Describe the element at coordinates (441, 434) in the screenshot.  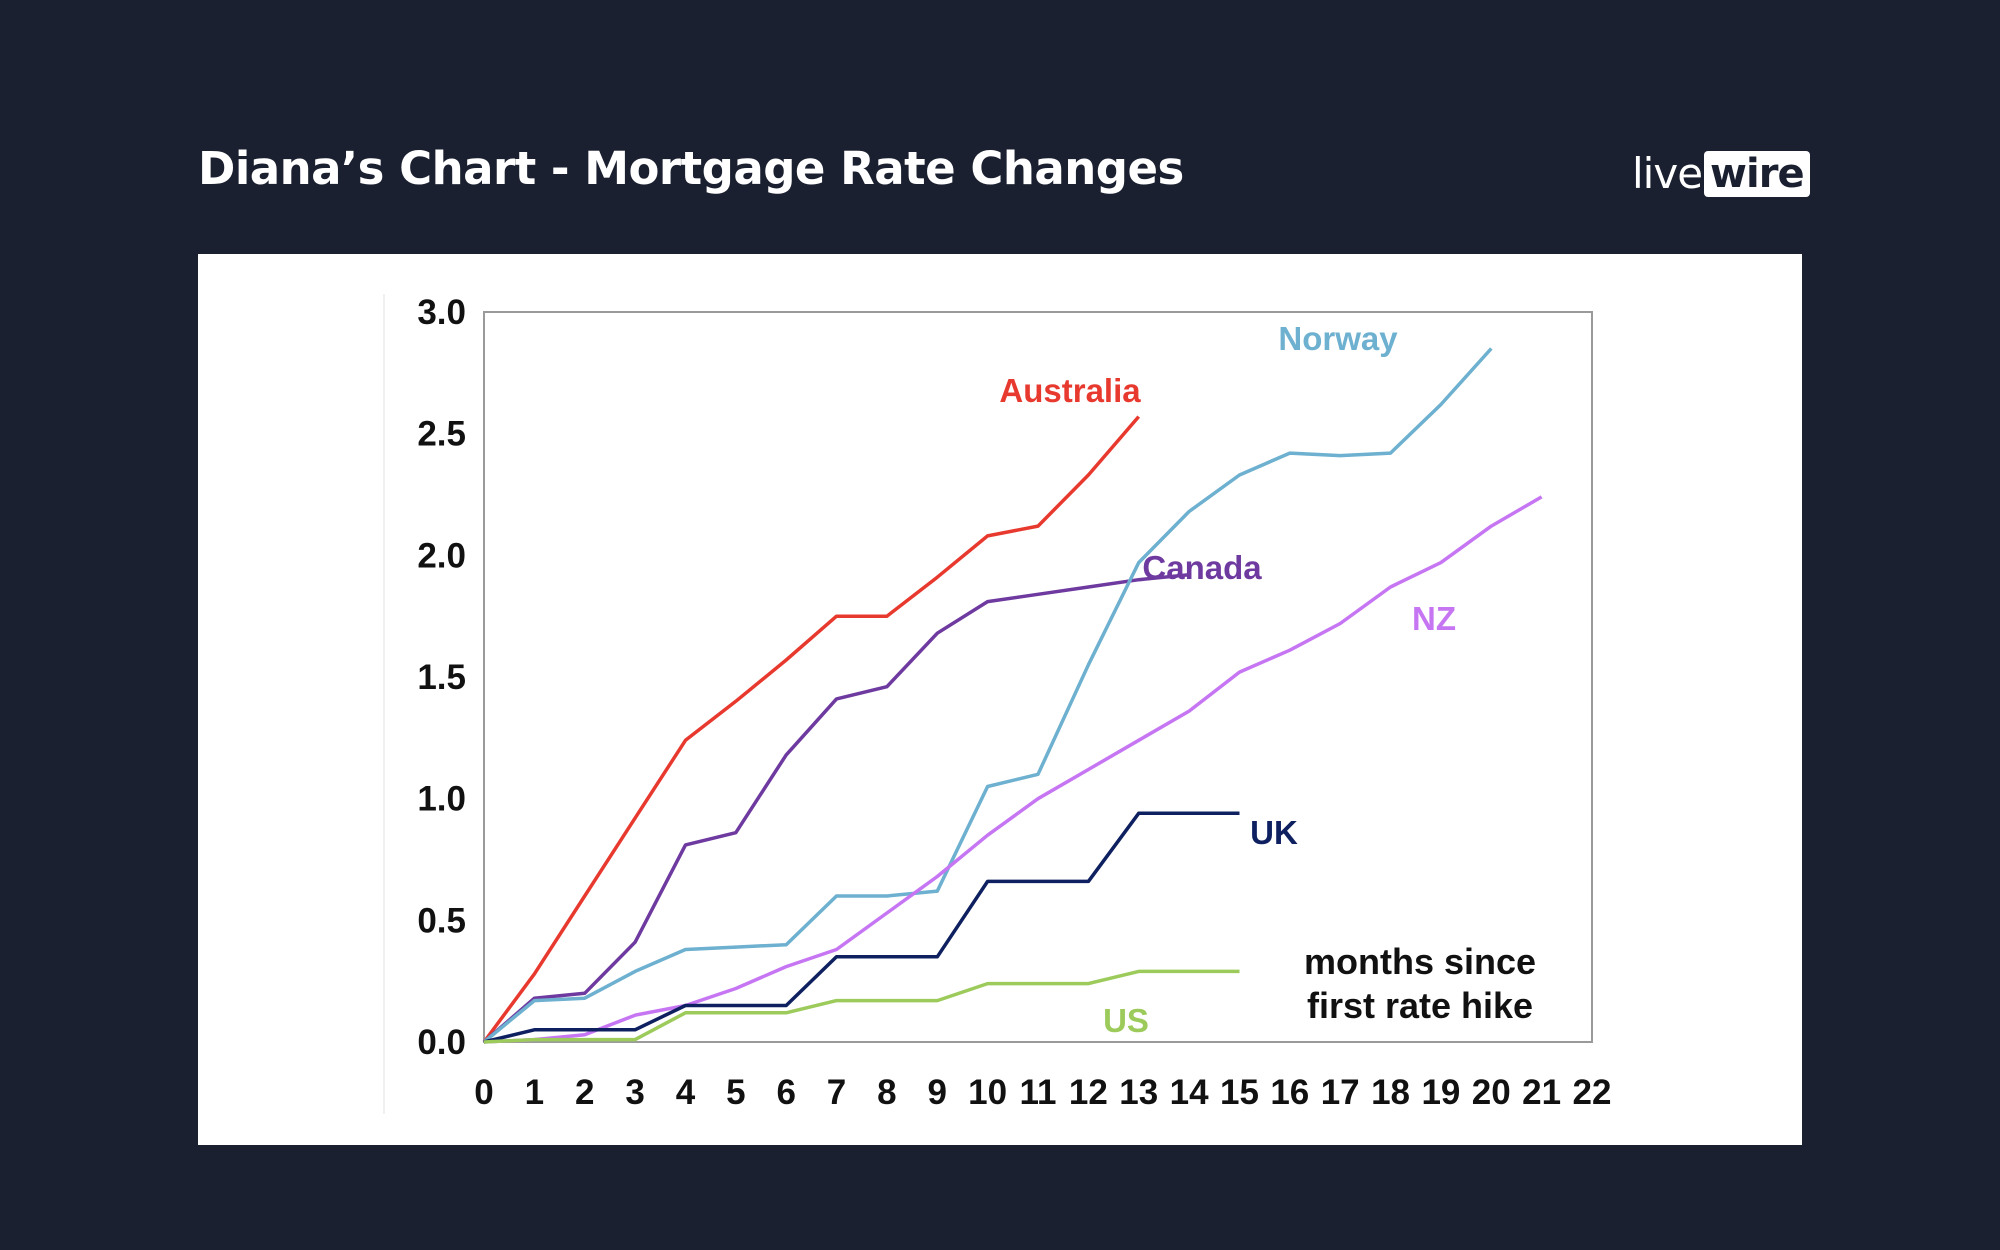
I see `y-tick-label: 2.5` at that location.